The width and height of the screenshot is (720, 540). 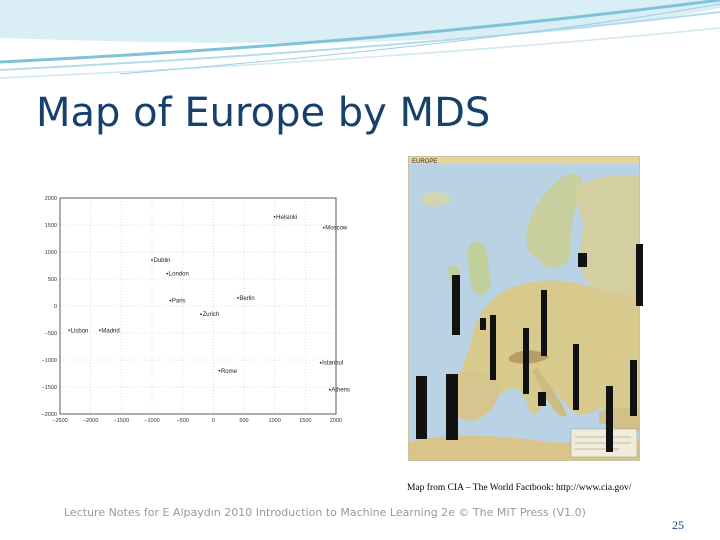 I want to click on x-tick-label: −2000, so click(x=90, y=421).